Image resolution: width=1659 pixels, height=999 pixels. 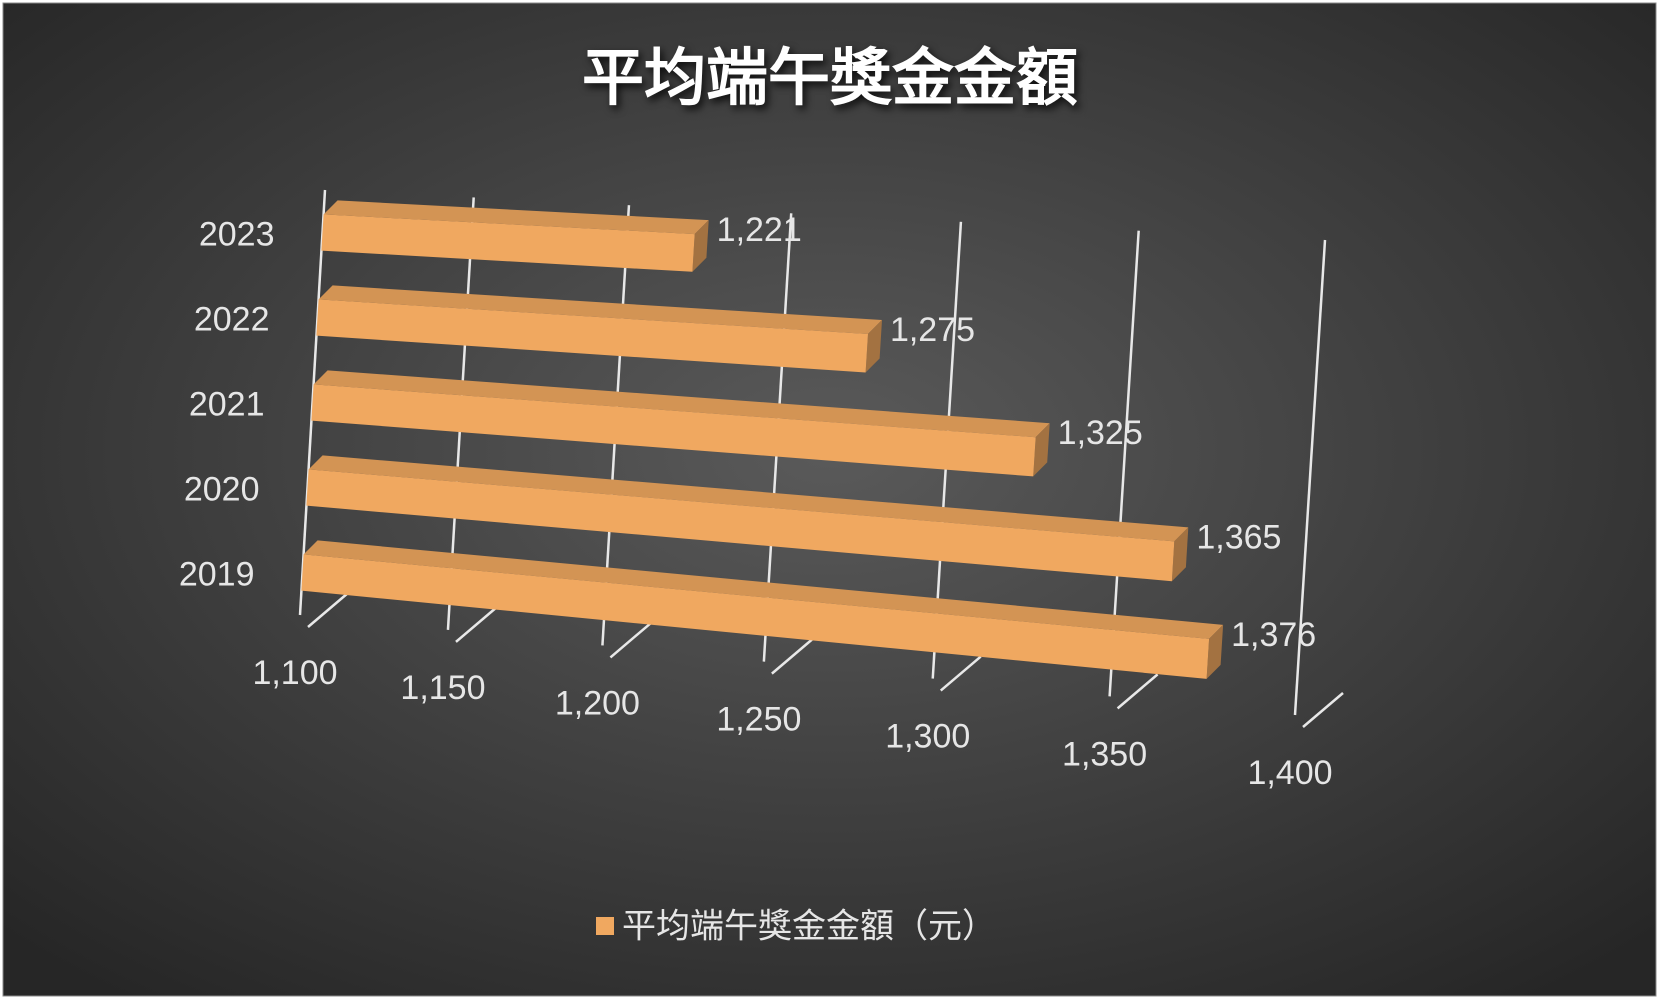 What do you see at coordinates (1238, 537) in the screenshot?
I see `value-label: 1,365` at bounding box center [1238, 537].